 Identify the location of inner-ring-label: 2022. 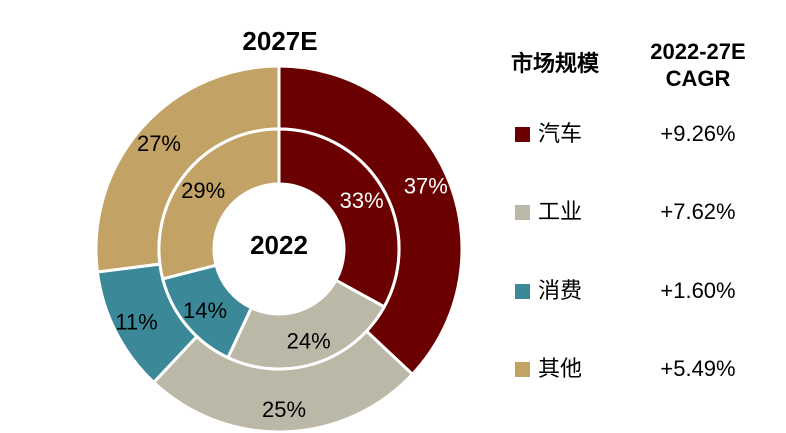
(279, 245).